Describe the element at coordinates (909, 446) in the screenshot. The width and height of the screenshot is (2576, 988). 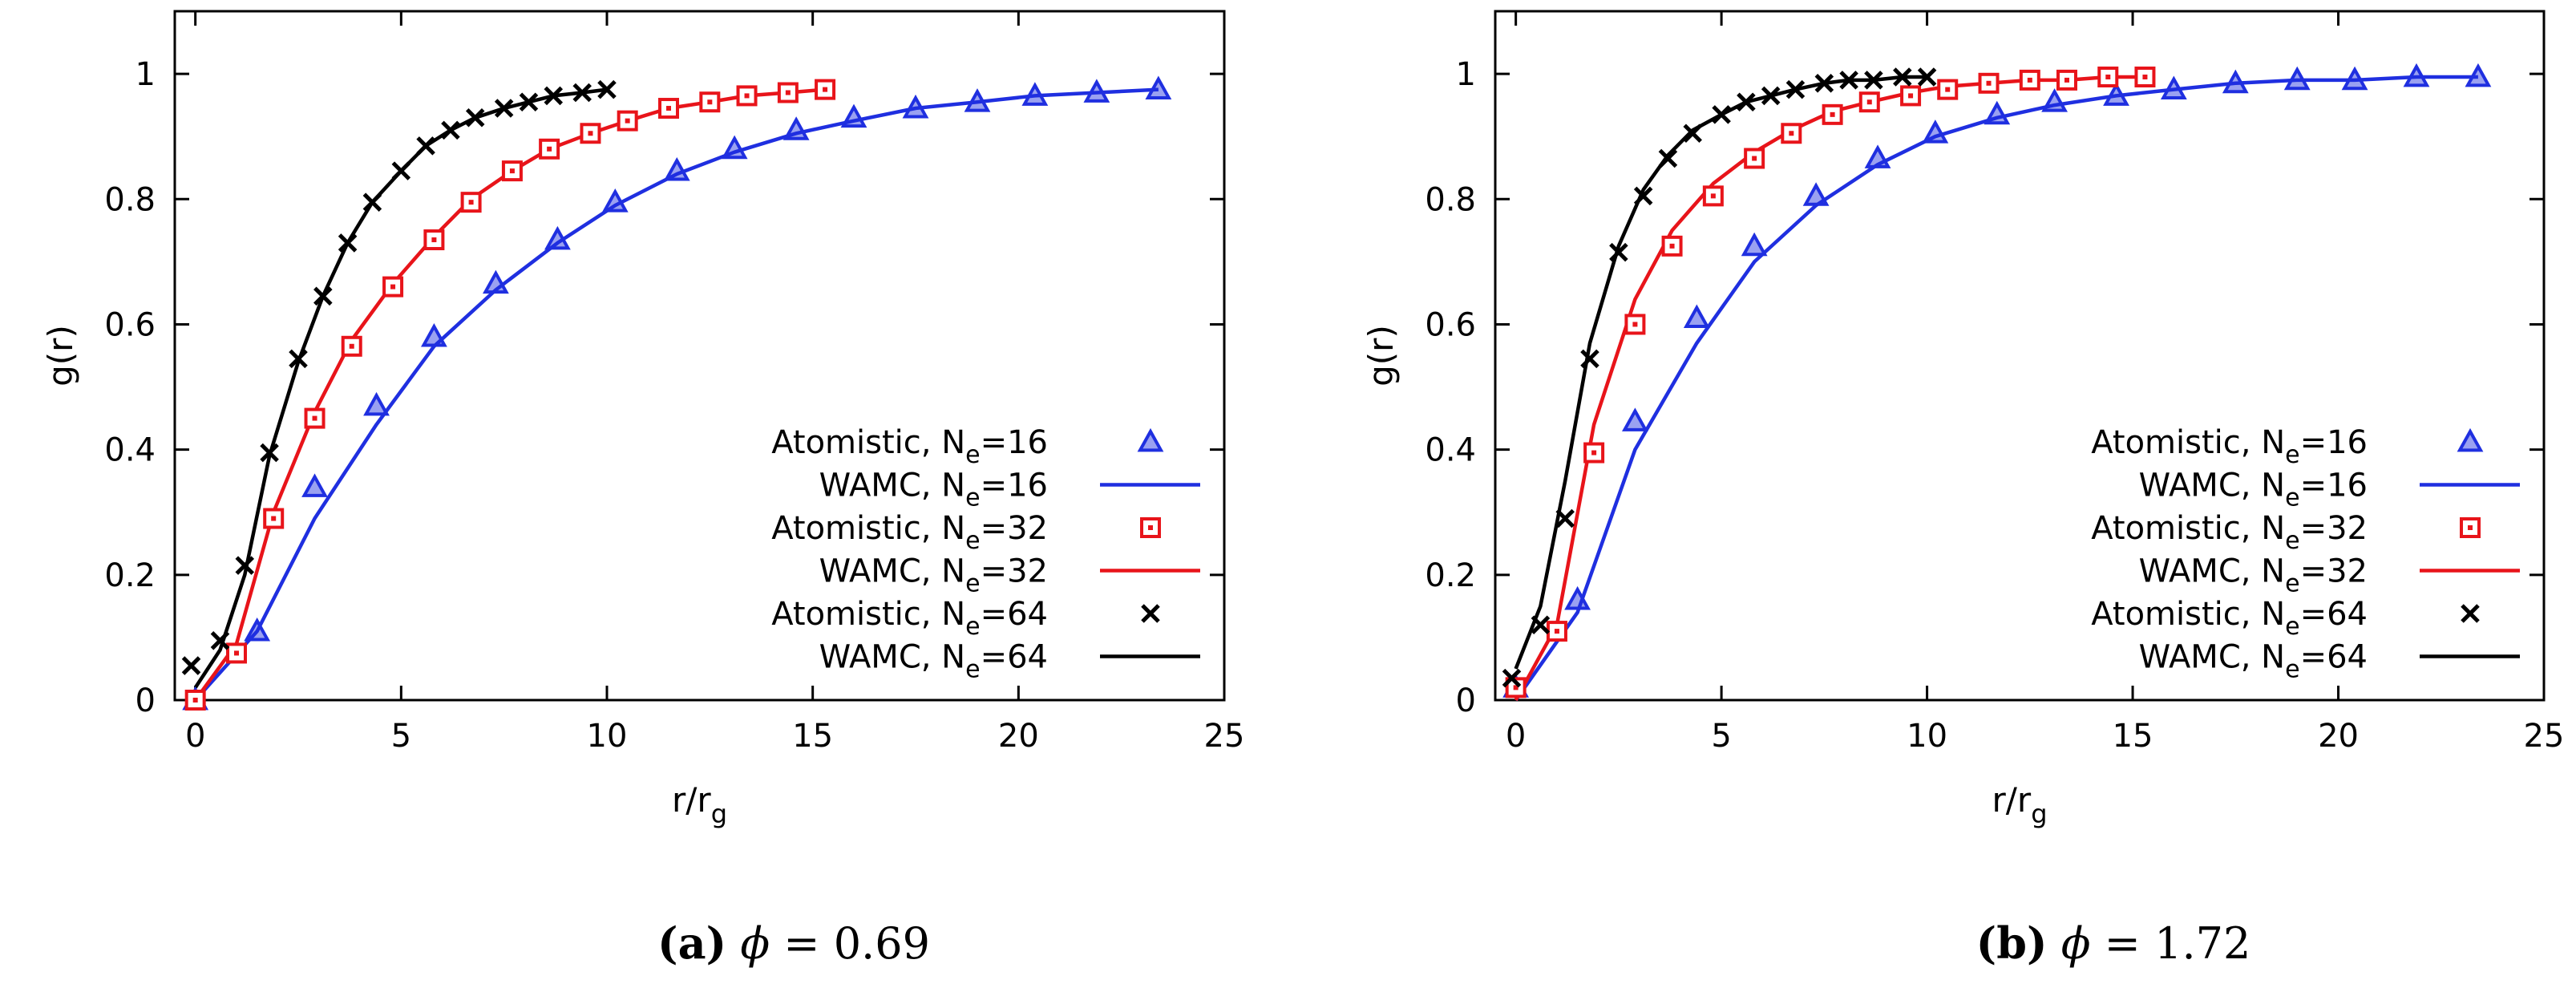
I see `legend-label: Atomistic, Ne=16` at that location.